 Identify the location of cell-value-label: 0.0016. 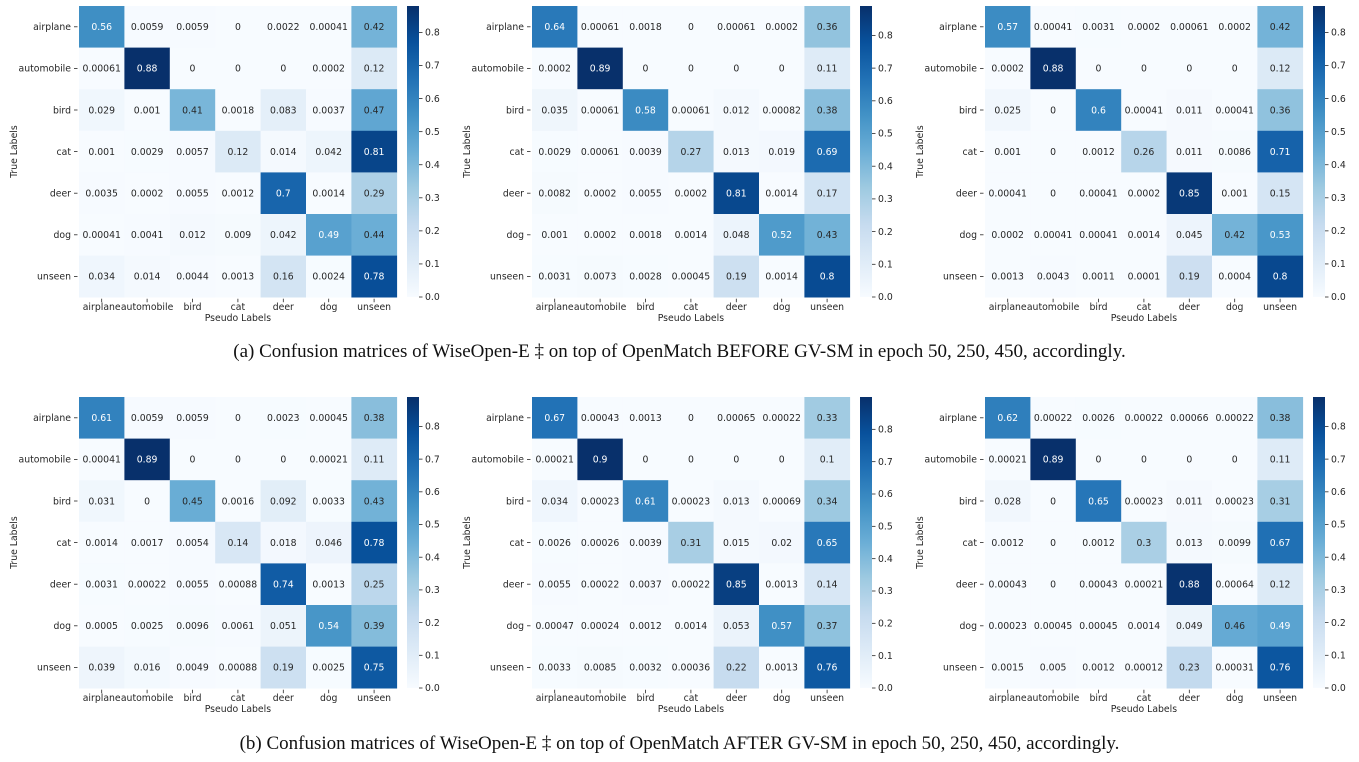
(238, 501).